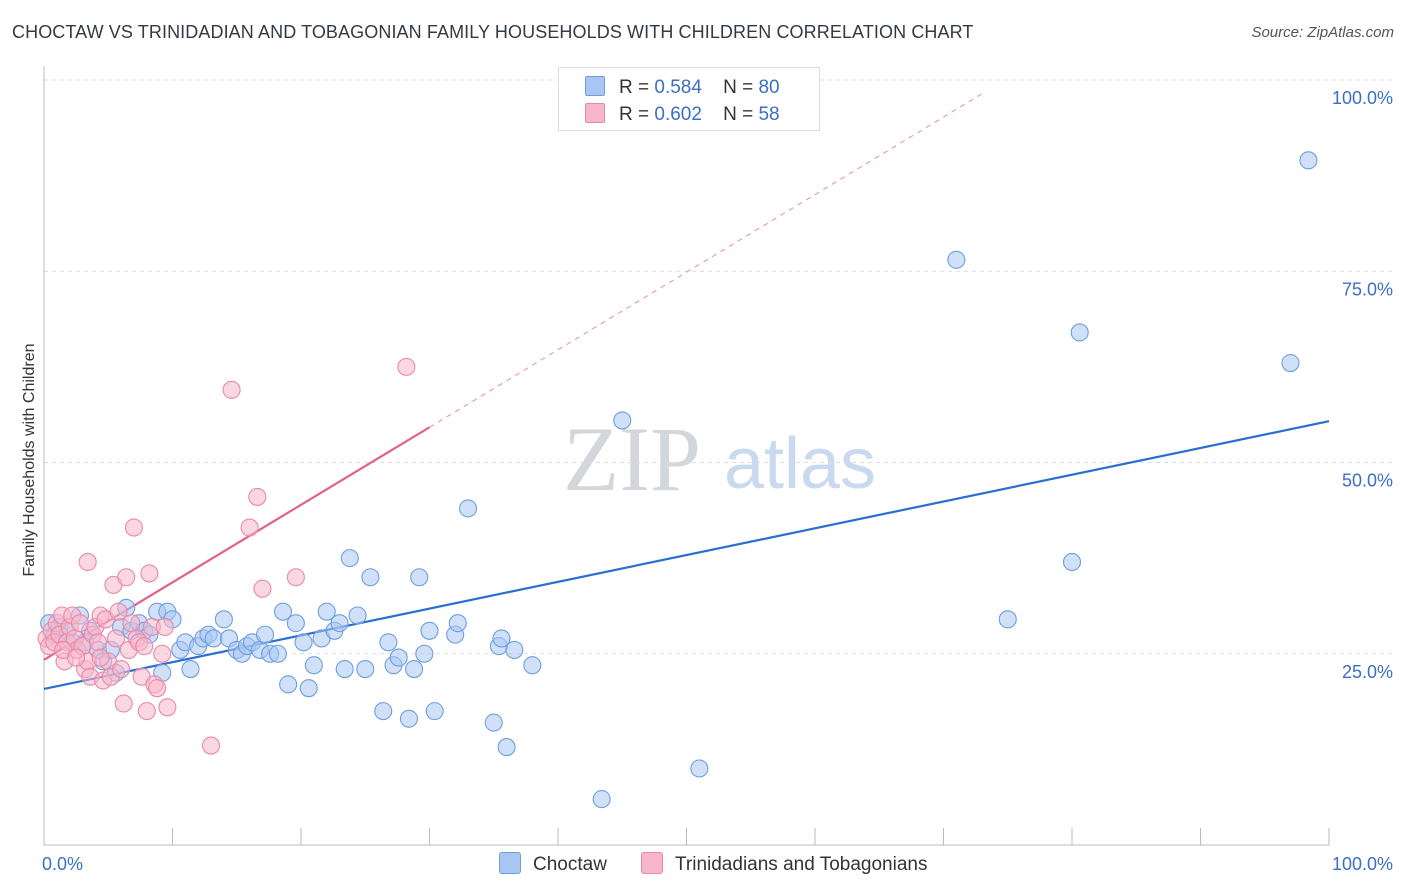 Image resolution: width=1406 pixels, height=892 pixels. What do you see at coordinates (707, 259) in the screenshot?
I see `trend-extension-trinidadian` at bounding box center [707, 259].